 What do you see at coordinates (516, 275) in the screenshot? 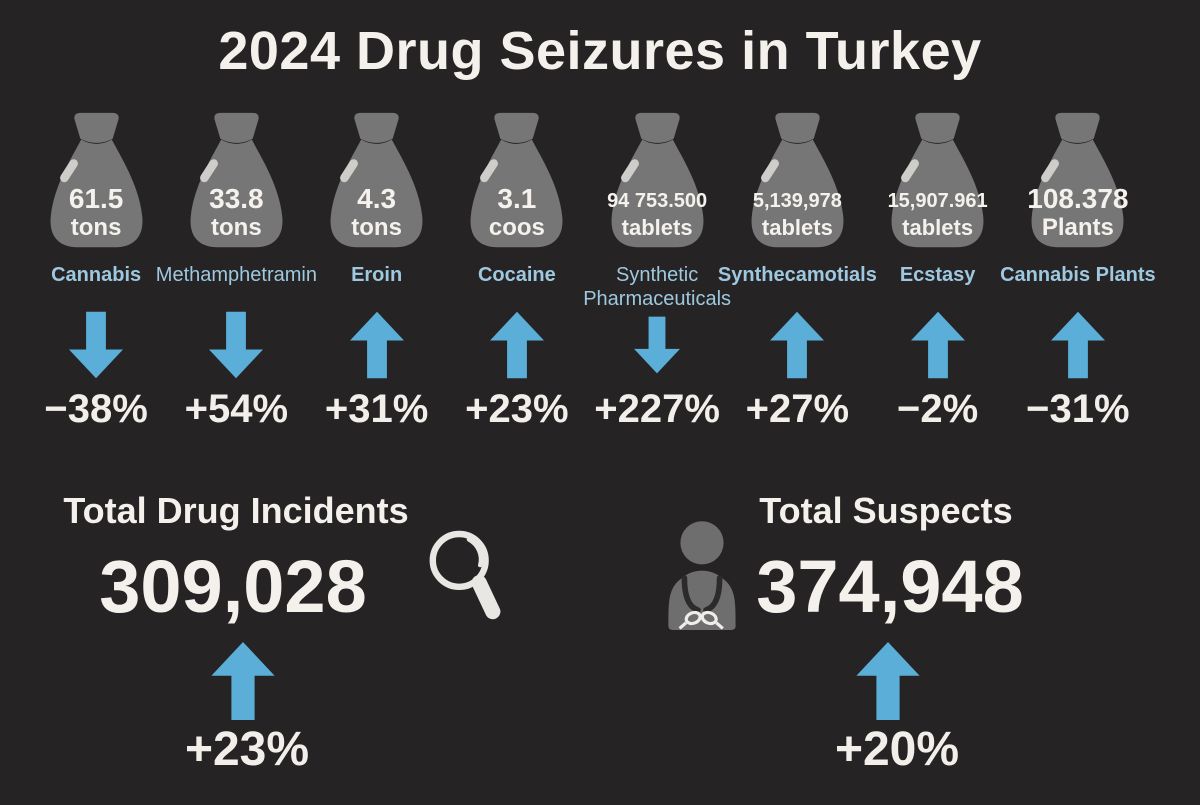
I see `drug-name-line: Cocaine` at bounding box center [516, 275].